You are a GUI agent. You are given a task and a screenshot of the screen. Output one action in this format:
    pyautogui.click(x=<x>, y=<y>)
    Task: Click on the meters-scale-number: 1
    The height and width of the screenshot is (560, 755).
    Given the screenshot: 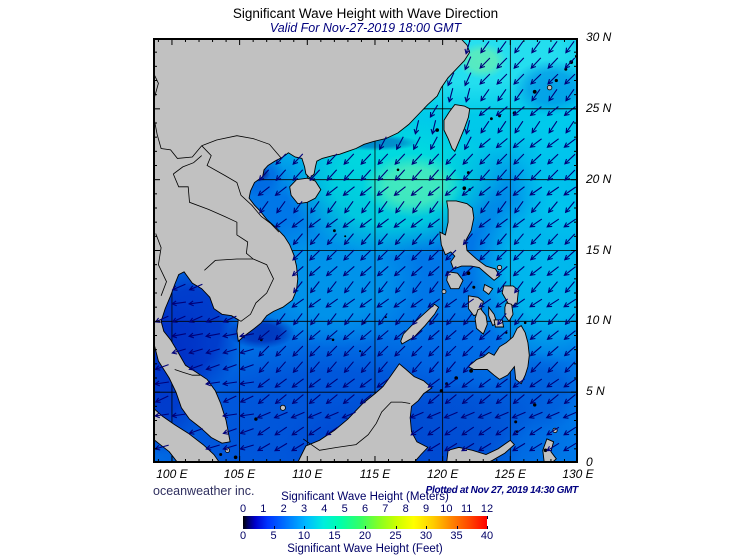 What is the action you would take?
    pyautogui.click(x=263, y=509)
    